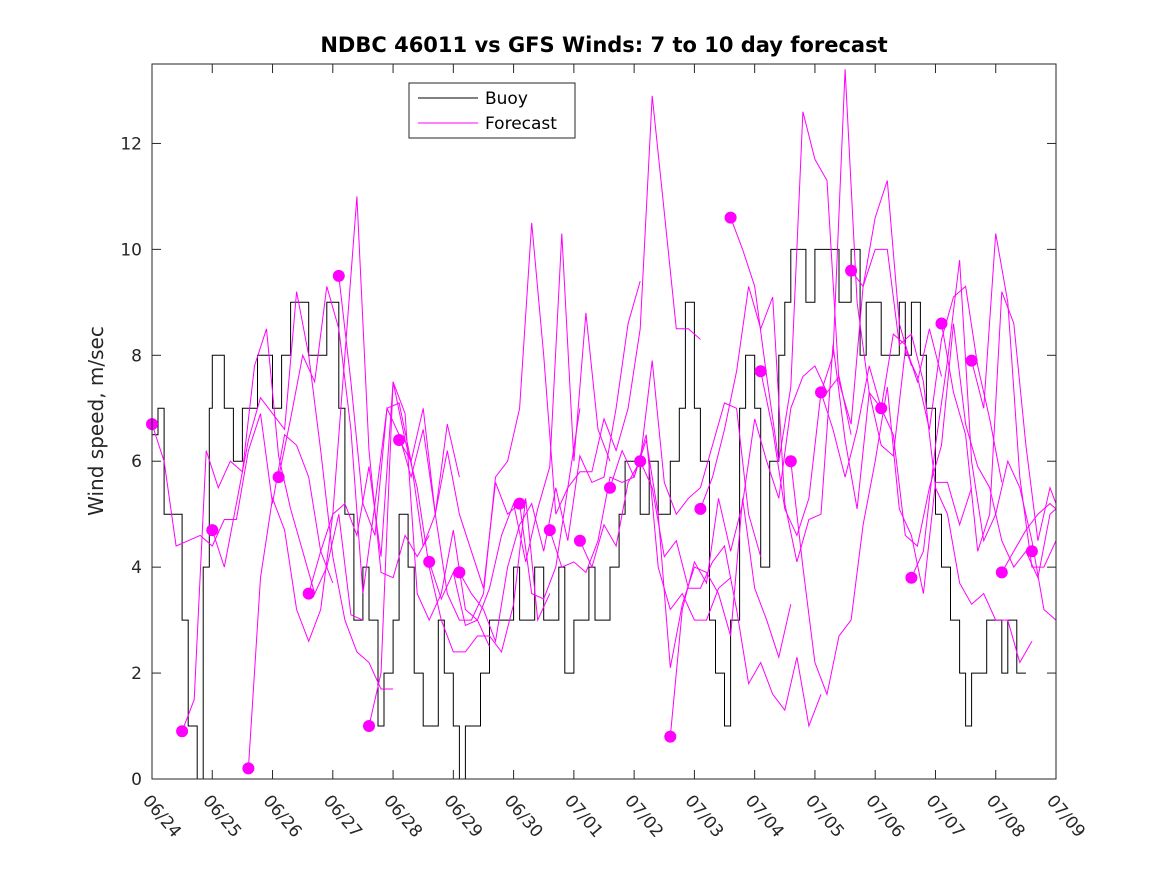 Image resolution: width=1167 pixels, height=875 pixels. What do you see at coordinates (136, 356) in the screenshot?
I see `y-tick-label: 8` at bounding box center [136, 356].